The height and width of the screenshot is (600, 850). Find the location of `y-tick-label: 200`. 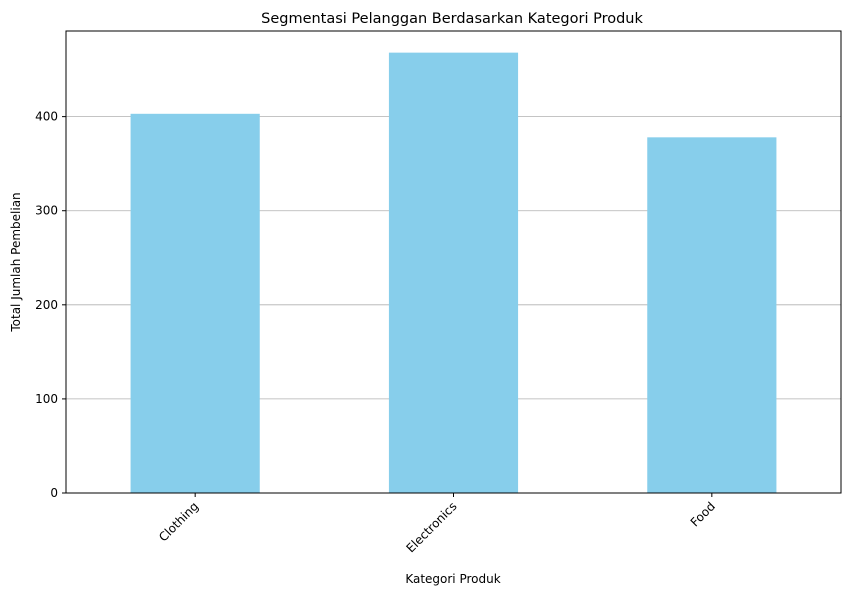

y-tick-label: 200 is located at coordinates (46, 305).